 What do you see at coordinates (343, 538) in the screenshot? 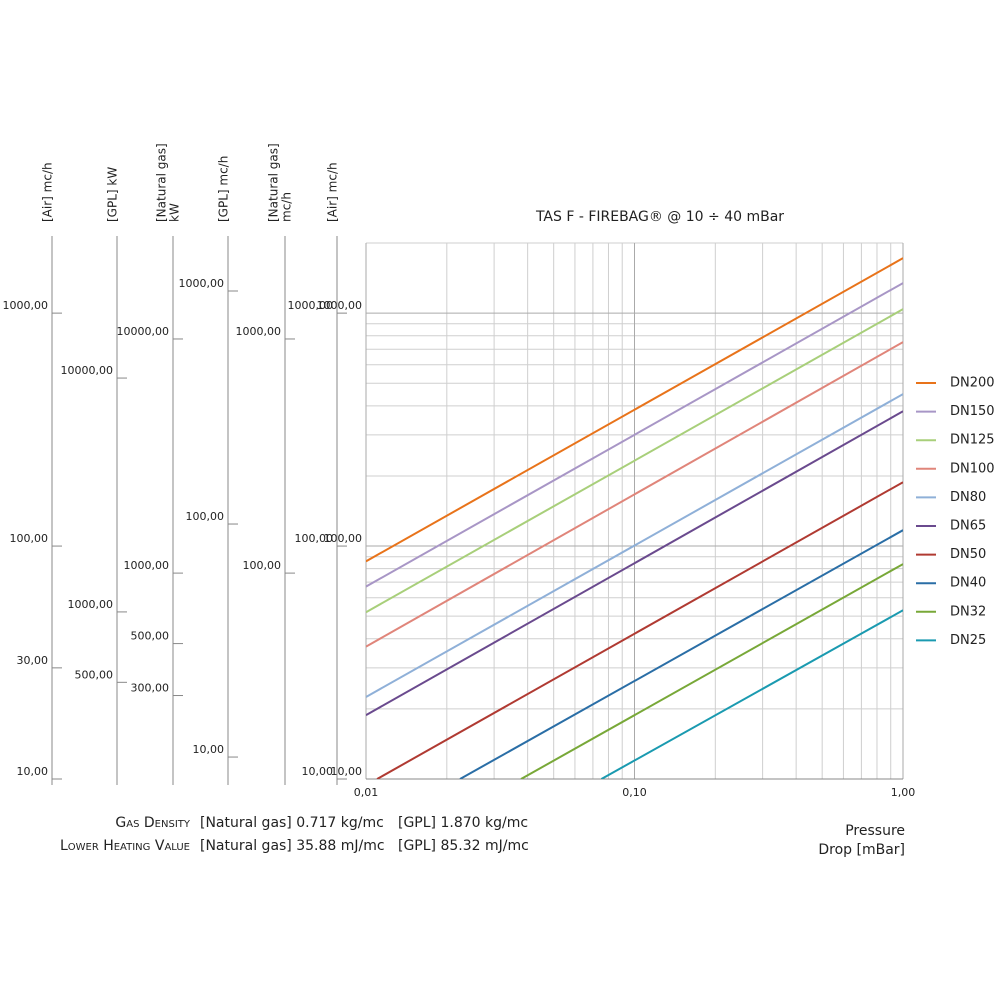
I see `y-tick-label: 100,00` at bounding box center [343, 538].